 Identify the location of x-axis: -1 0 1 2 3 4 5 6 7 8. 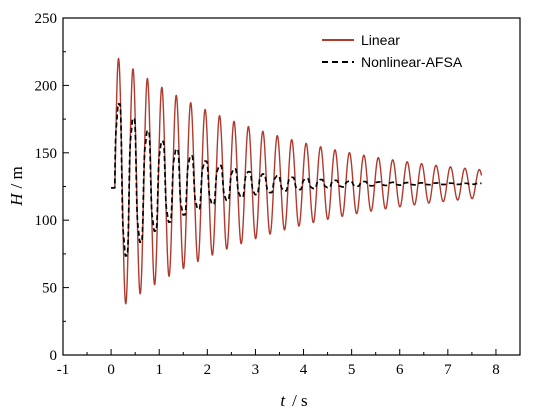
(278, 363).